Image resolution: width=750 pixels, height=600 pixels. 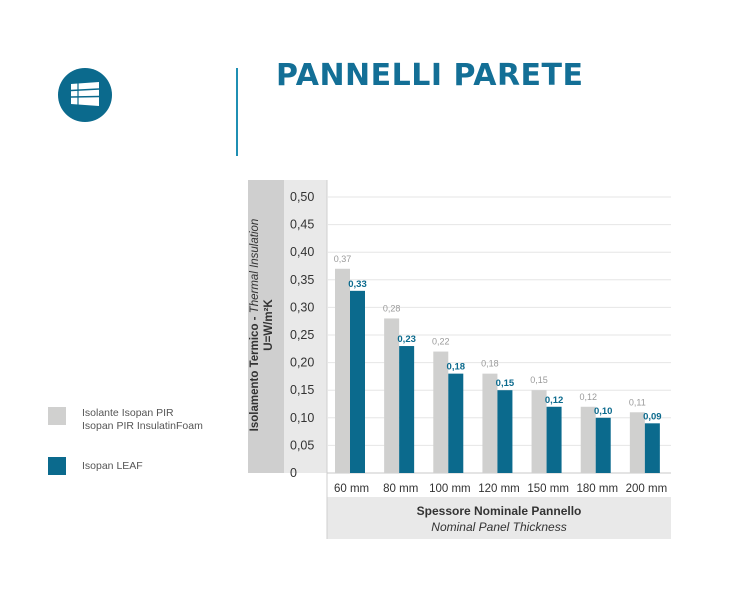 I want to click on y-tick-label: 0,20, so click(x=302, y=363).